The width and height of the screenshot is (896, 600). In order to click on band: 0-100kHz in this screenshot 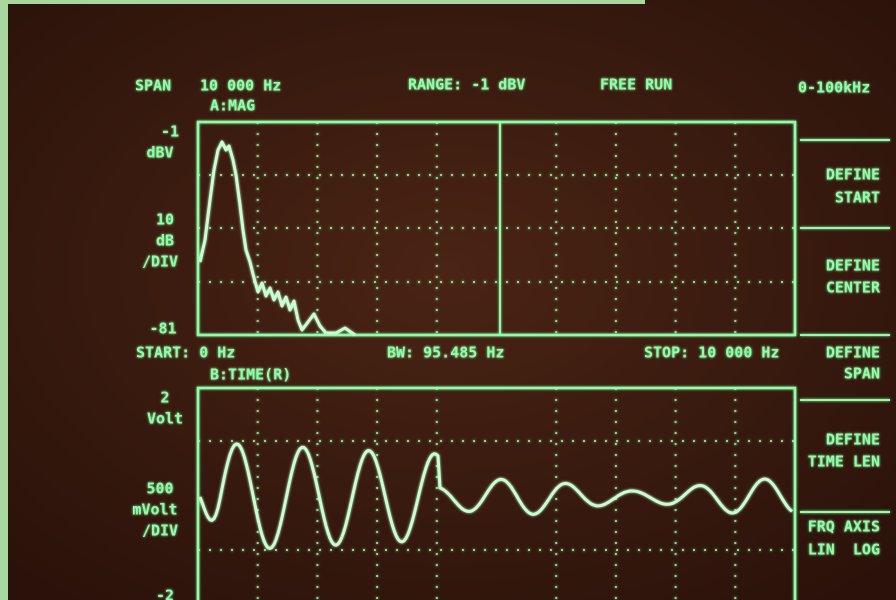, I will do `click(834, 88)`.